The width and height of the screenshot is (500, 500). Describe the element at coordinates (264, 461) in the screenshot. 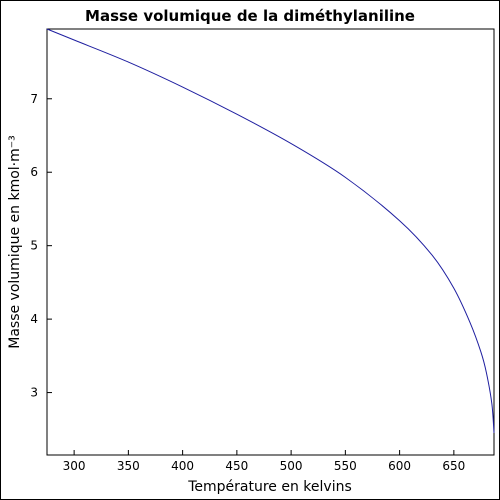

I see `x-axis-ticks: 300 350 400 450 500 550 600 650` at that location.